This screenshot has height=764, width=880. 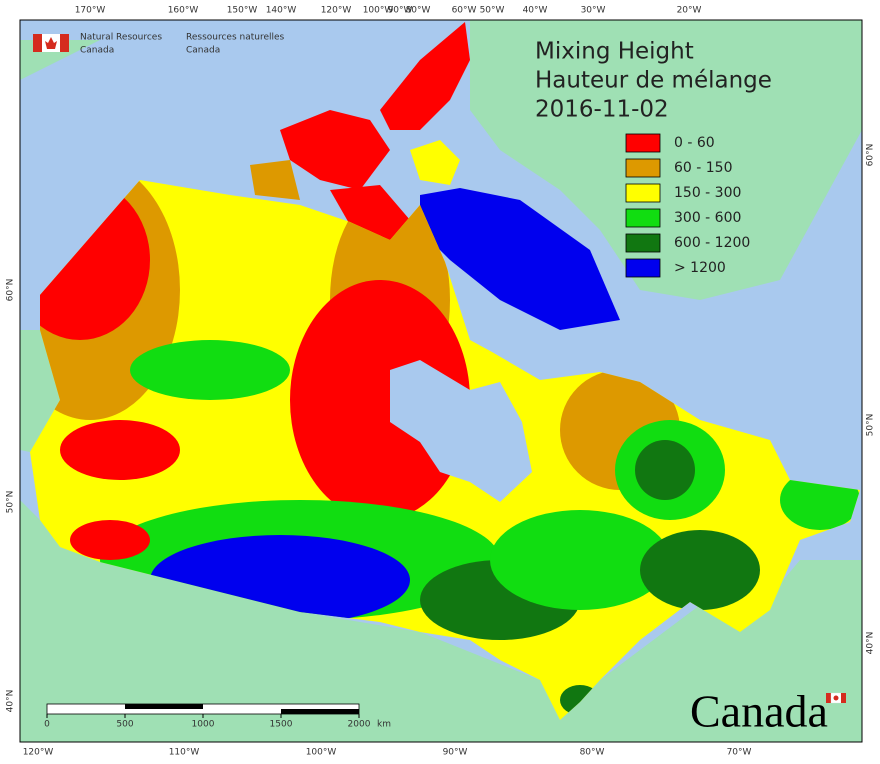 What do you see at coordinates (203, 725) in the screenshot?
I see `scale-label: 1000` at bounding box center [203, 725].